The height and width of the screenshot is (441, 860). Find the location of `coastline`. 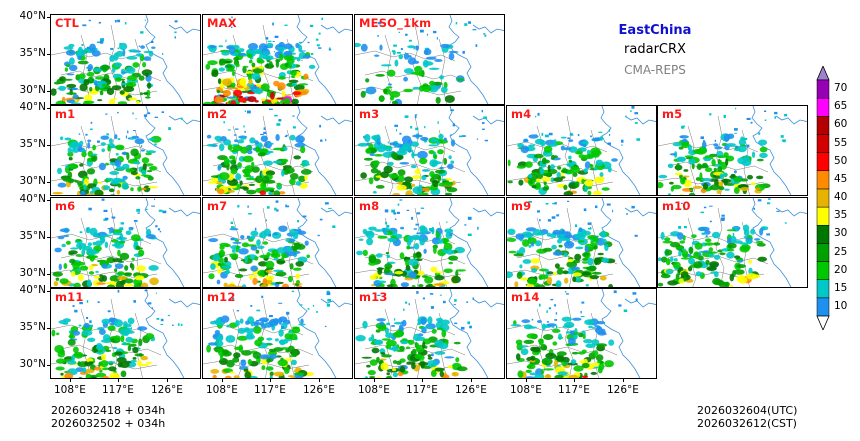

coastline is located at coordinates (640, 303).